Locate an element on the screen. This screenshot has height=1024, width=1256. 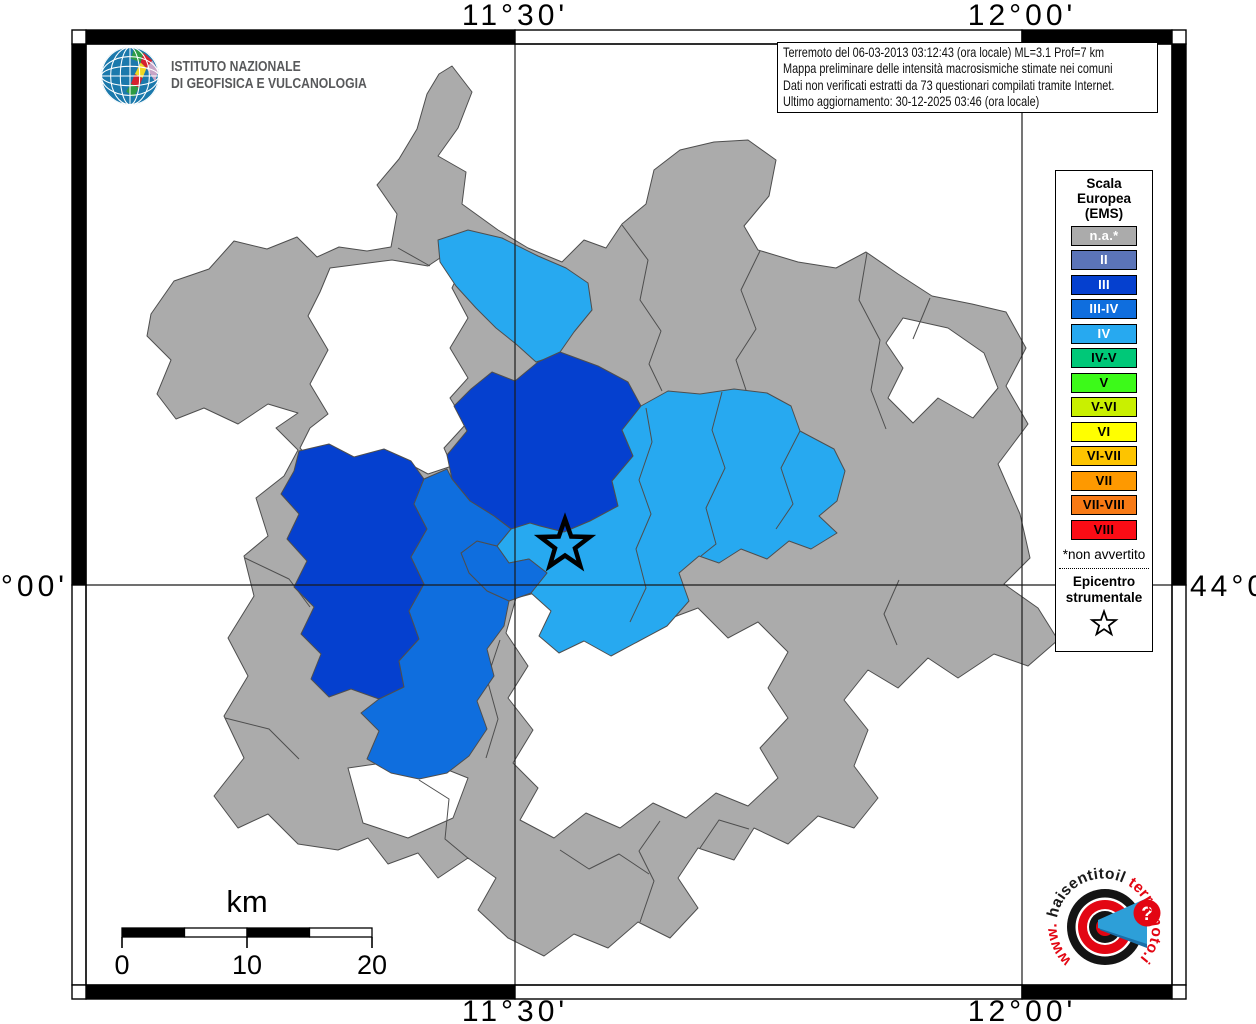
question-mark-glyph: ? is located at coordinates (1147, 914).